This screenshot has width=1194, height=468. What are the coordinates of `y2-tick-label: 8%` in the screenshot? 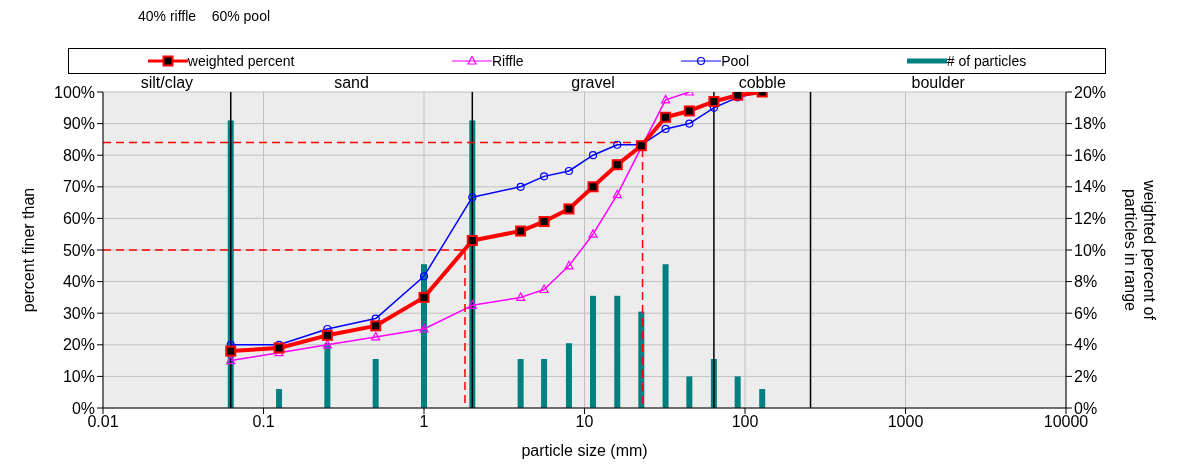 It's located at (1086, 282).